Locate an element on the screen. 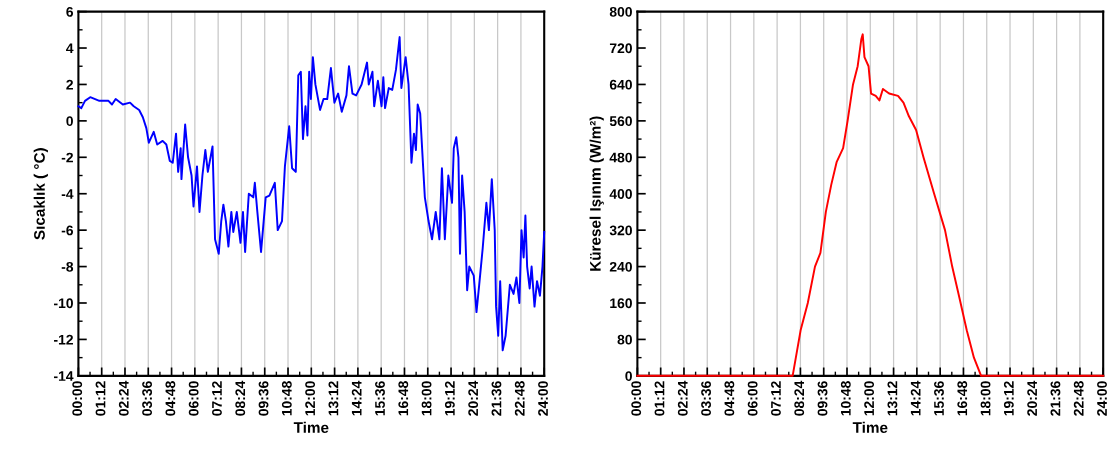 The width and height of the screenshot is (1120, 464). y-tick-label: 80 is located at coordinates (624, 339).